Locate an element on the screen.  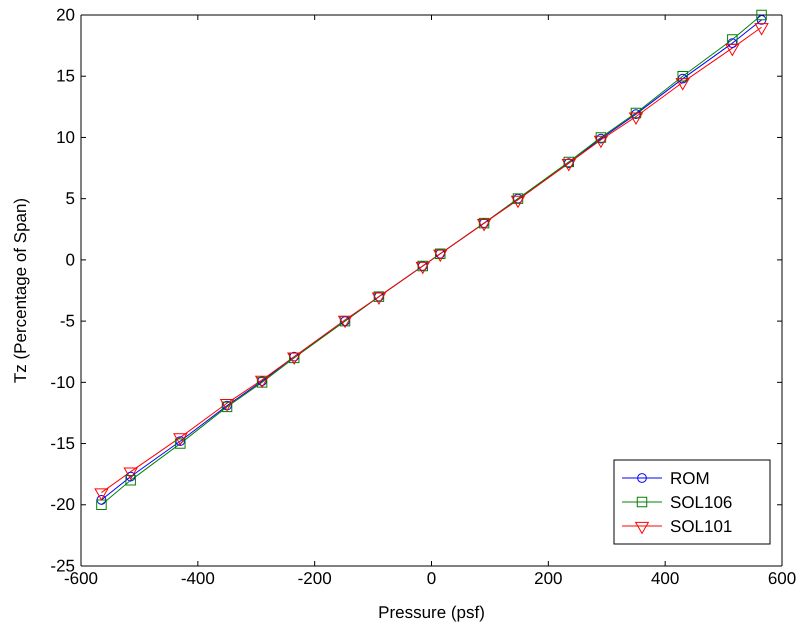
x-tick-label: -200 is located at coordinates (315, 578).